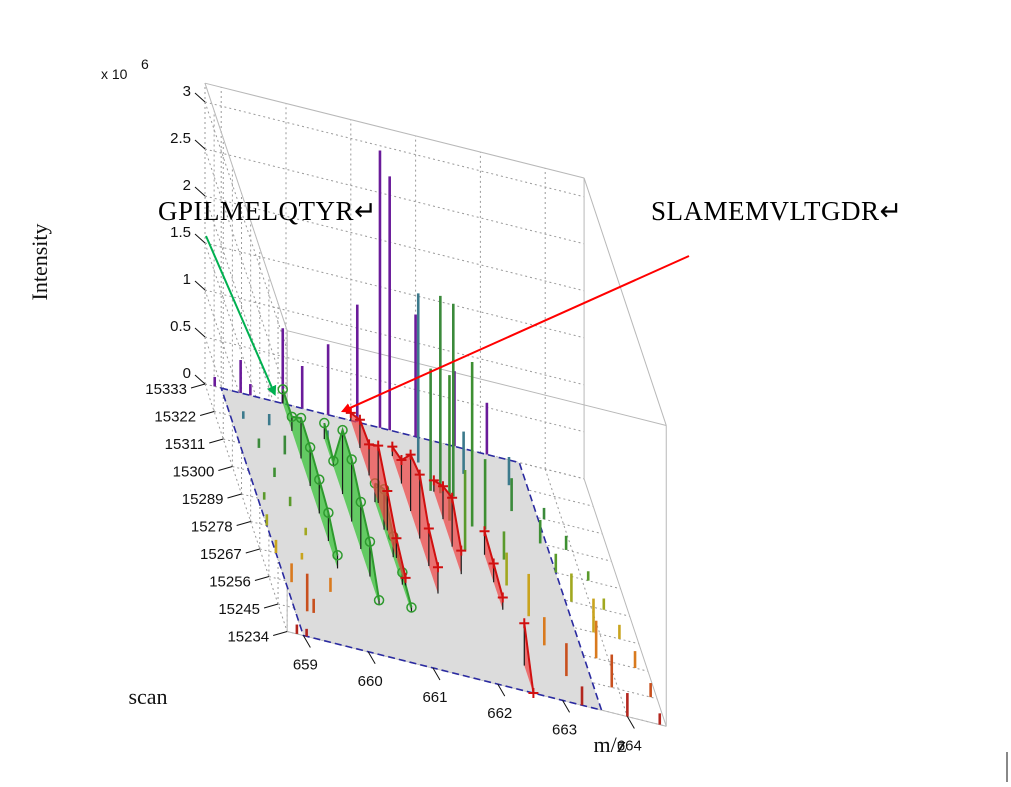 The height and width of the screenshot is (787, 1011). Describe the element at coordinates (305, 665) in the screenshot. I see `mz-tick-label: 659` at that location.